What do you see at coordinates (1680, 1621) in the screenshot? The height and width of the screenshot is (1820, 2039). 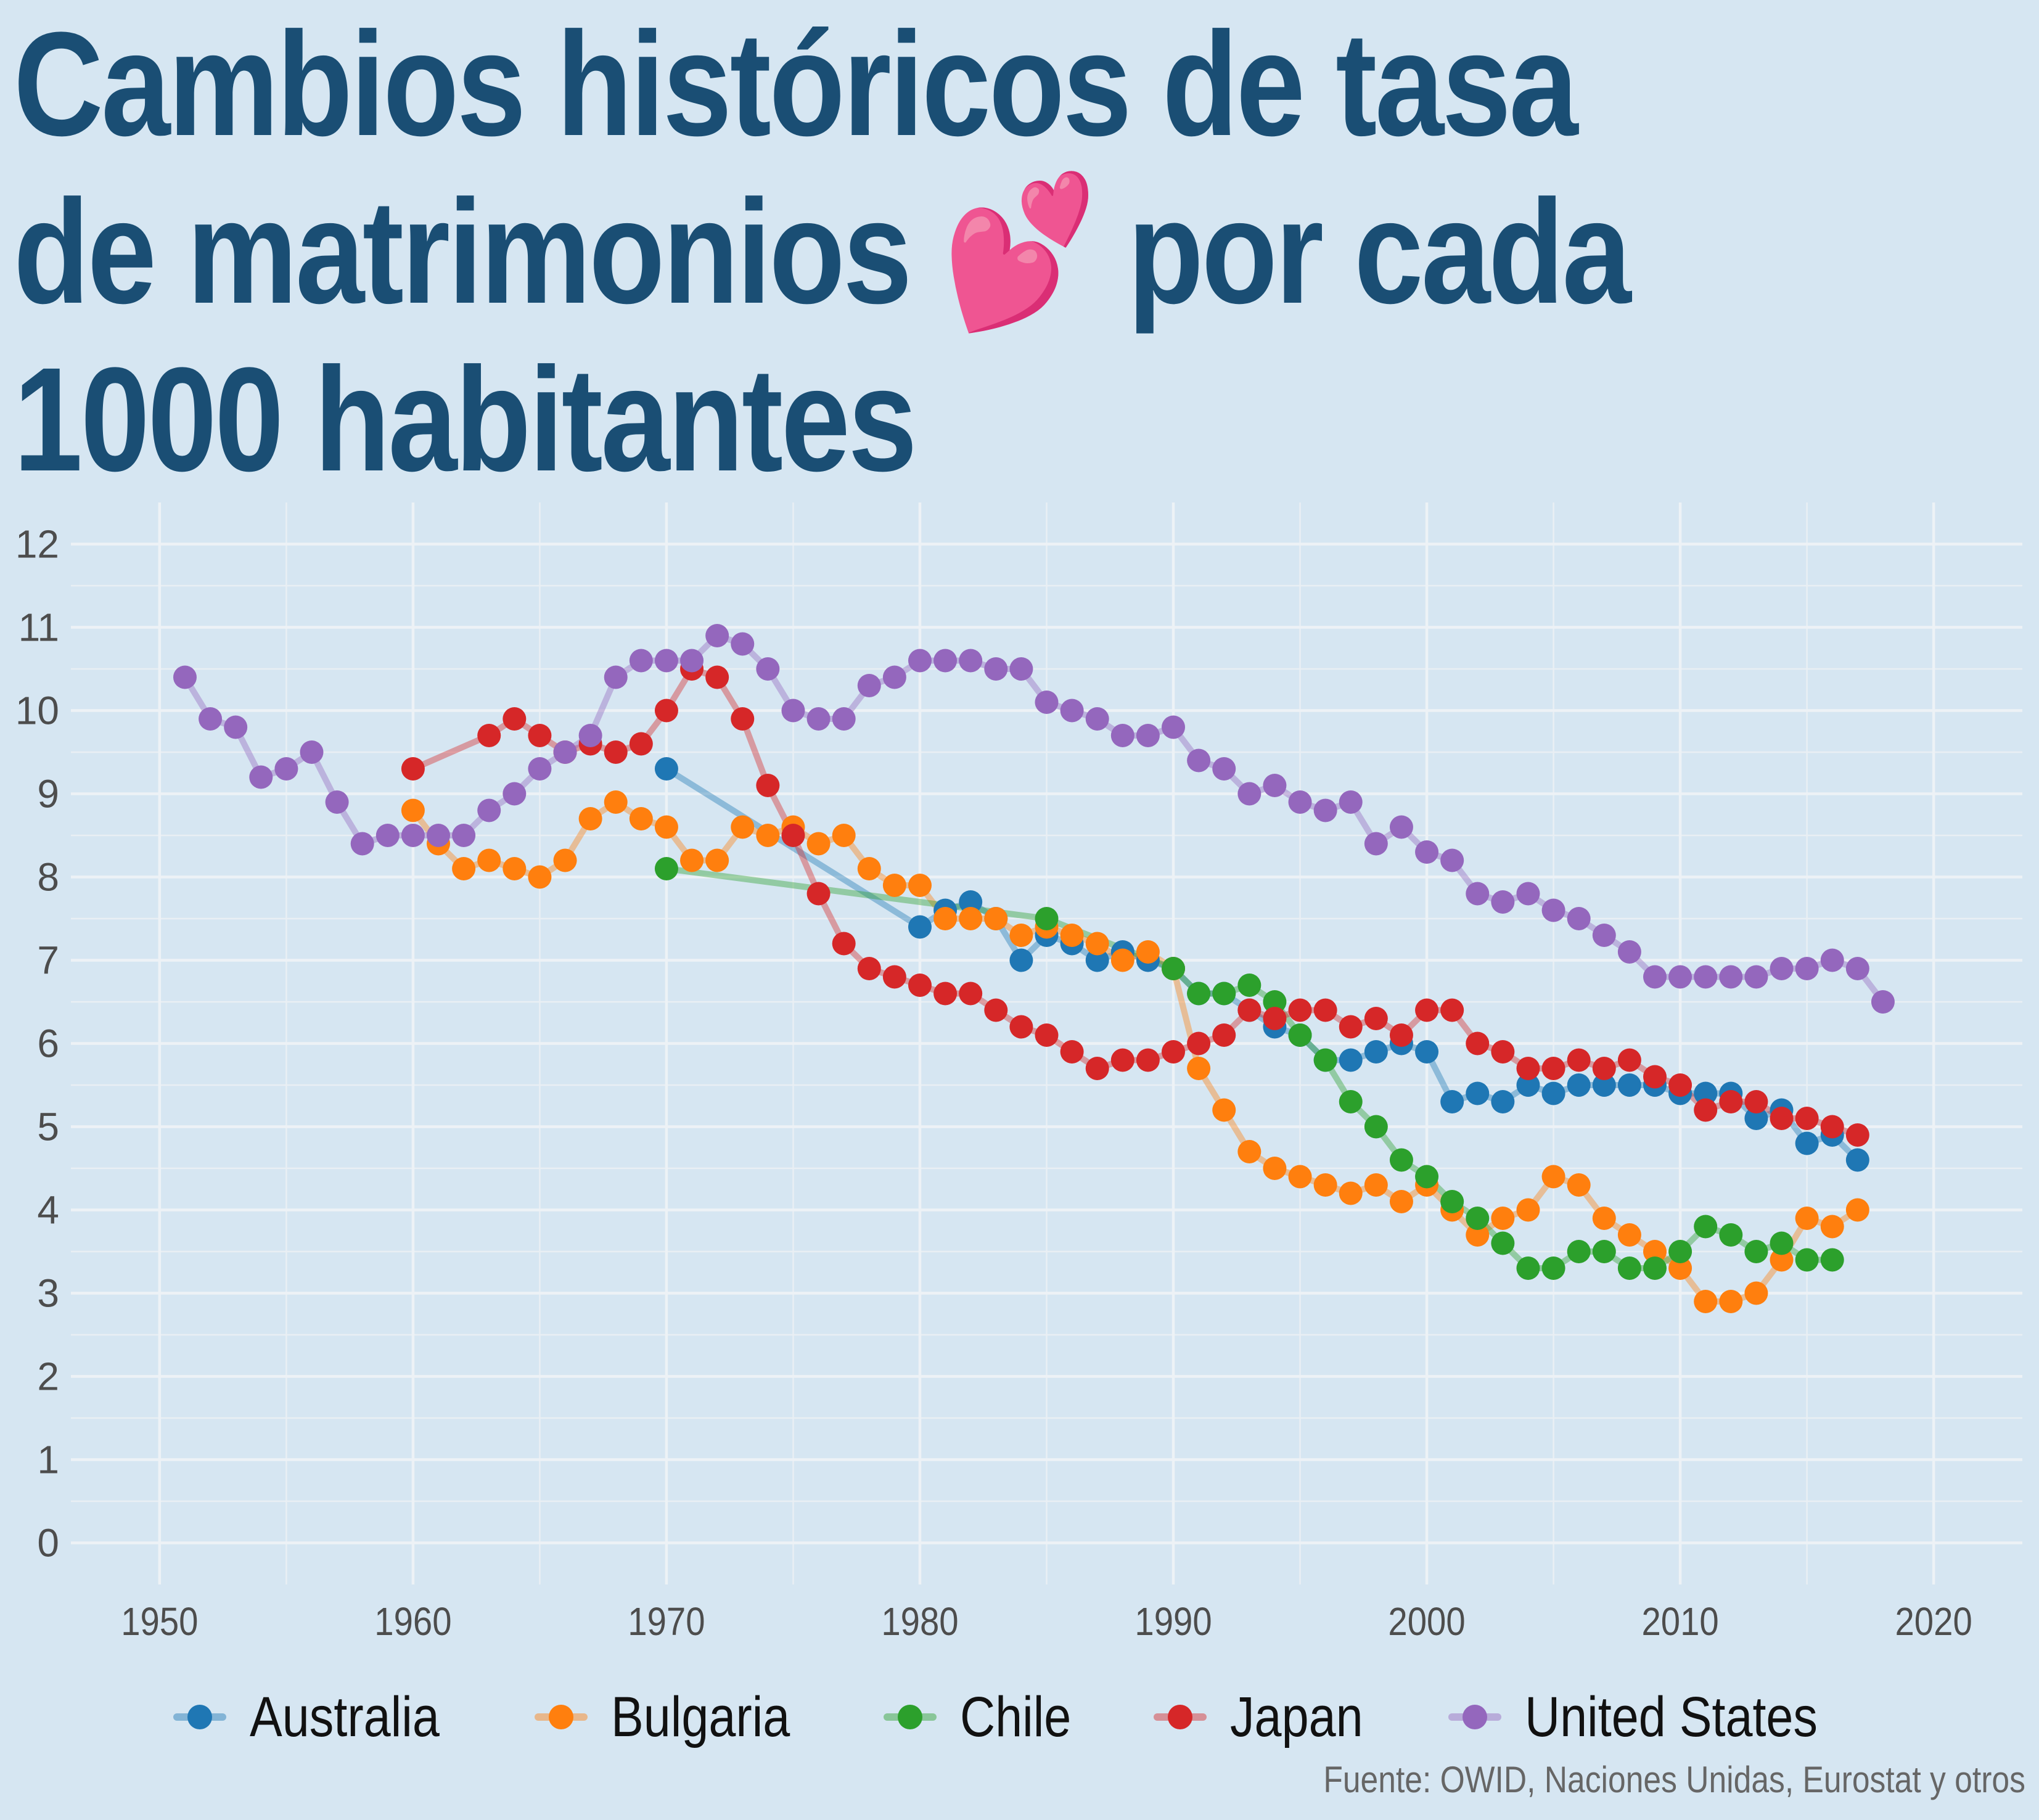 I see `x-tick-label: 2010` at bounding box center [1680, 1621].